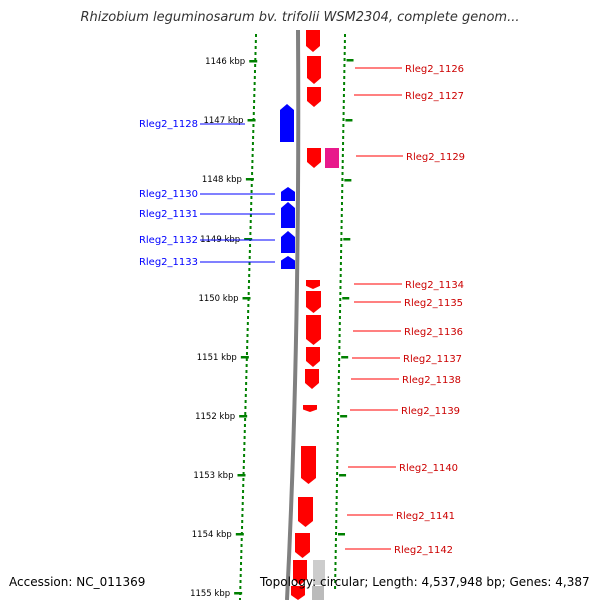  I want to click on gene-label: Rleg2_1129, so click(435, 157).